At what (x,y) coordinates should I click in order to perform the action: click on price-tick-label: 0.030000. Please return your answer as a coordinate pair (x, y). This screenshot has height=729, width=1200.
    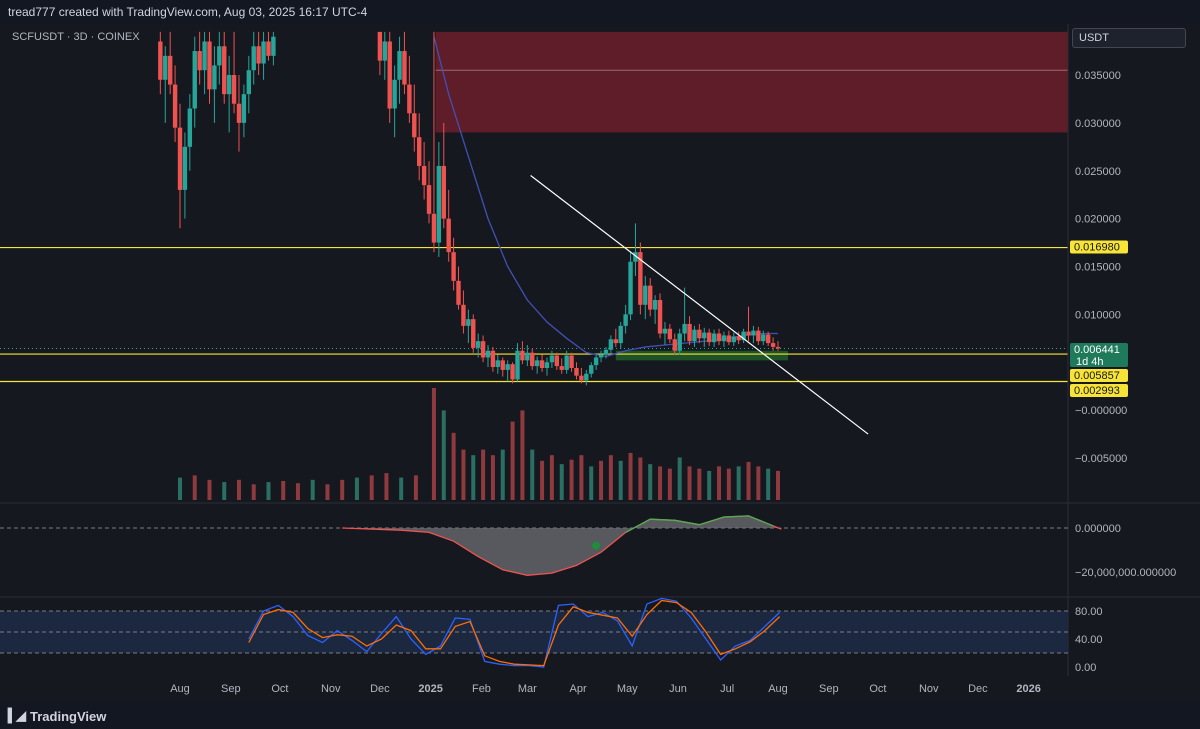
    Looking at the image, I should click on (1098, 124).